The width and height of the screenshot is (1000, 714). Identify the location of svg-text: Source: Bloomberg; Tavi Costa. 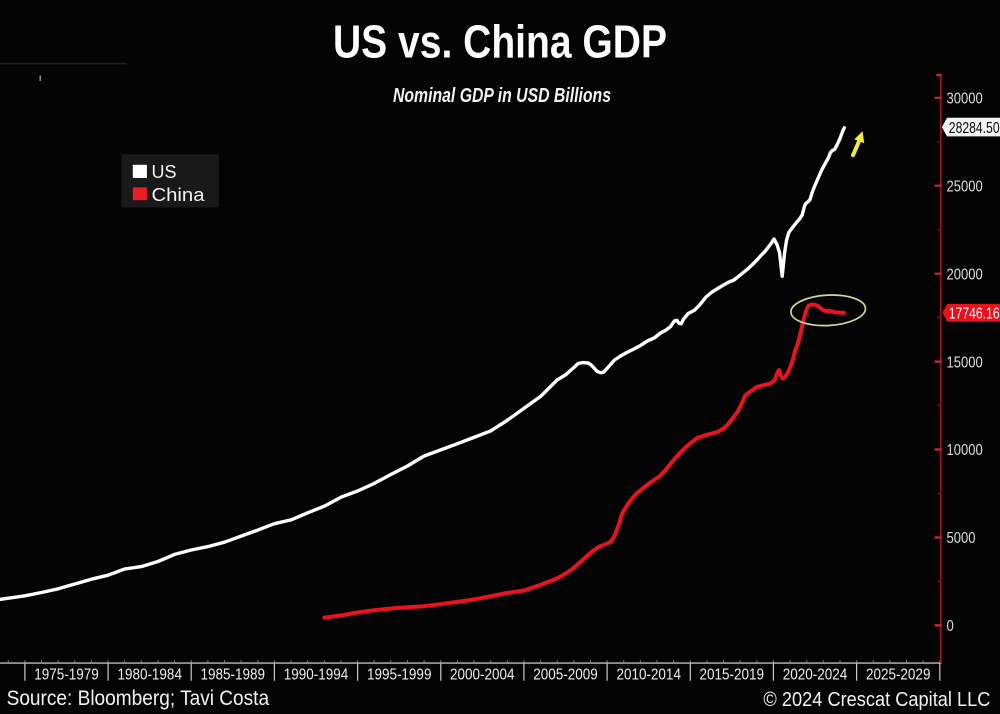
(138, 698).